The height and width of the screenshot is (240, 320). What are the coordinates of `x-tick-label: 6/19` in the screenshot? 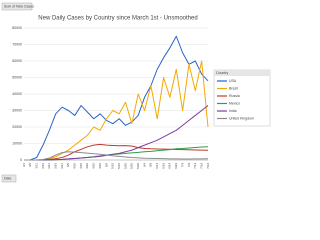 It's located at (163, 166).